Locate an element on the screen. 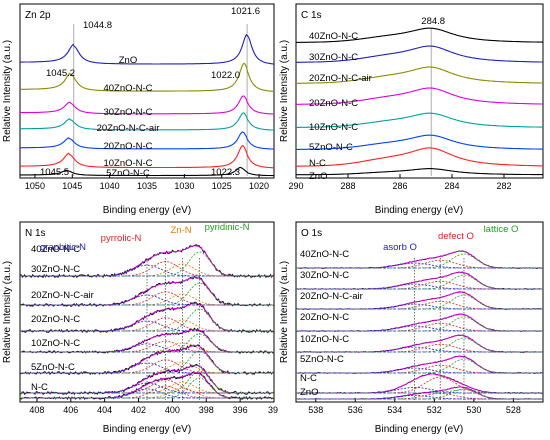 This screenshot has width=550, height=440. o1s-component-label: lattice O is located at coordinates (501, 229).